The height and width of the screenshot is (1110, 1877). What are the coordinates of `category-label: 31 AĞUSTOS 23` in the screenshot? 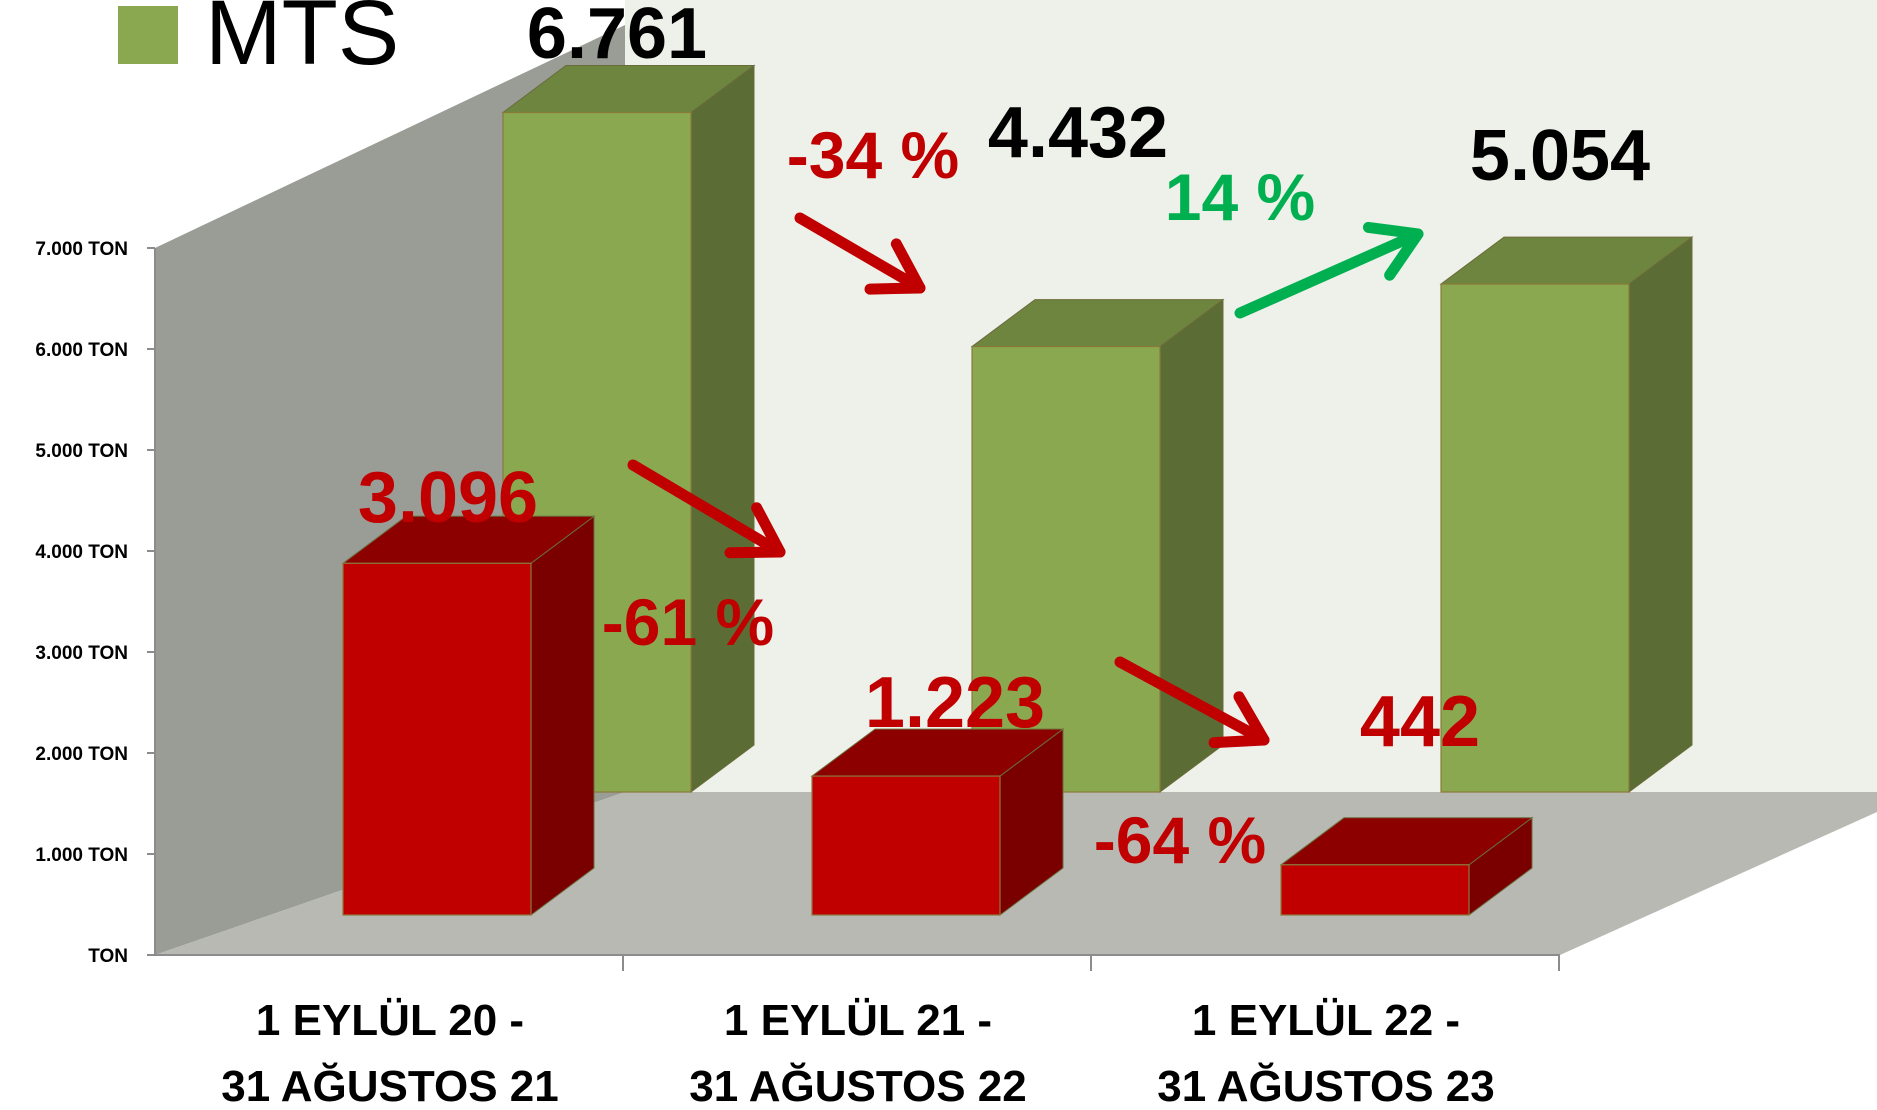 It's located at (1325, 1085).